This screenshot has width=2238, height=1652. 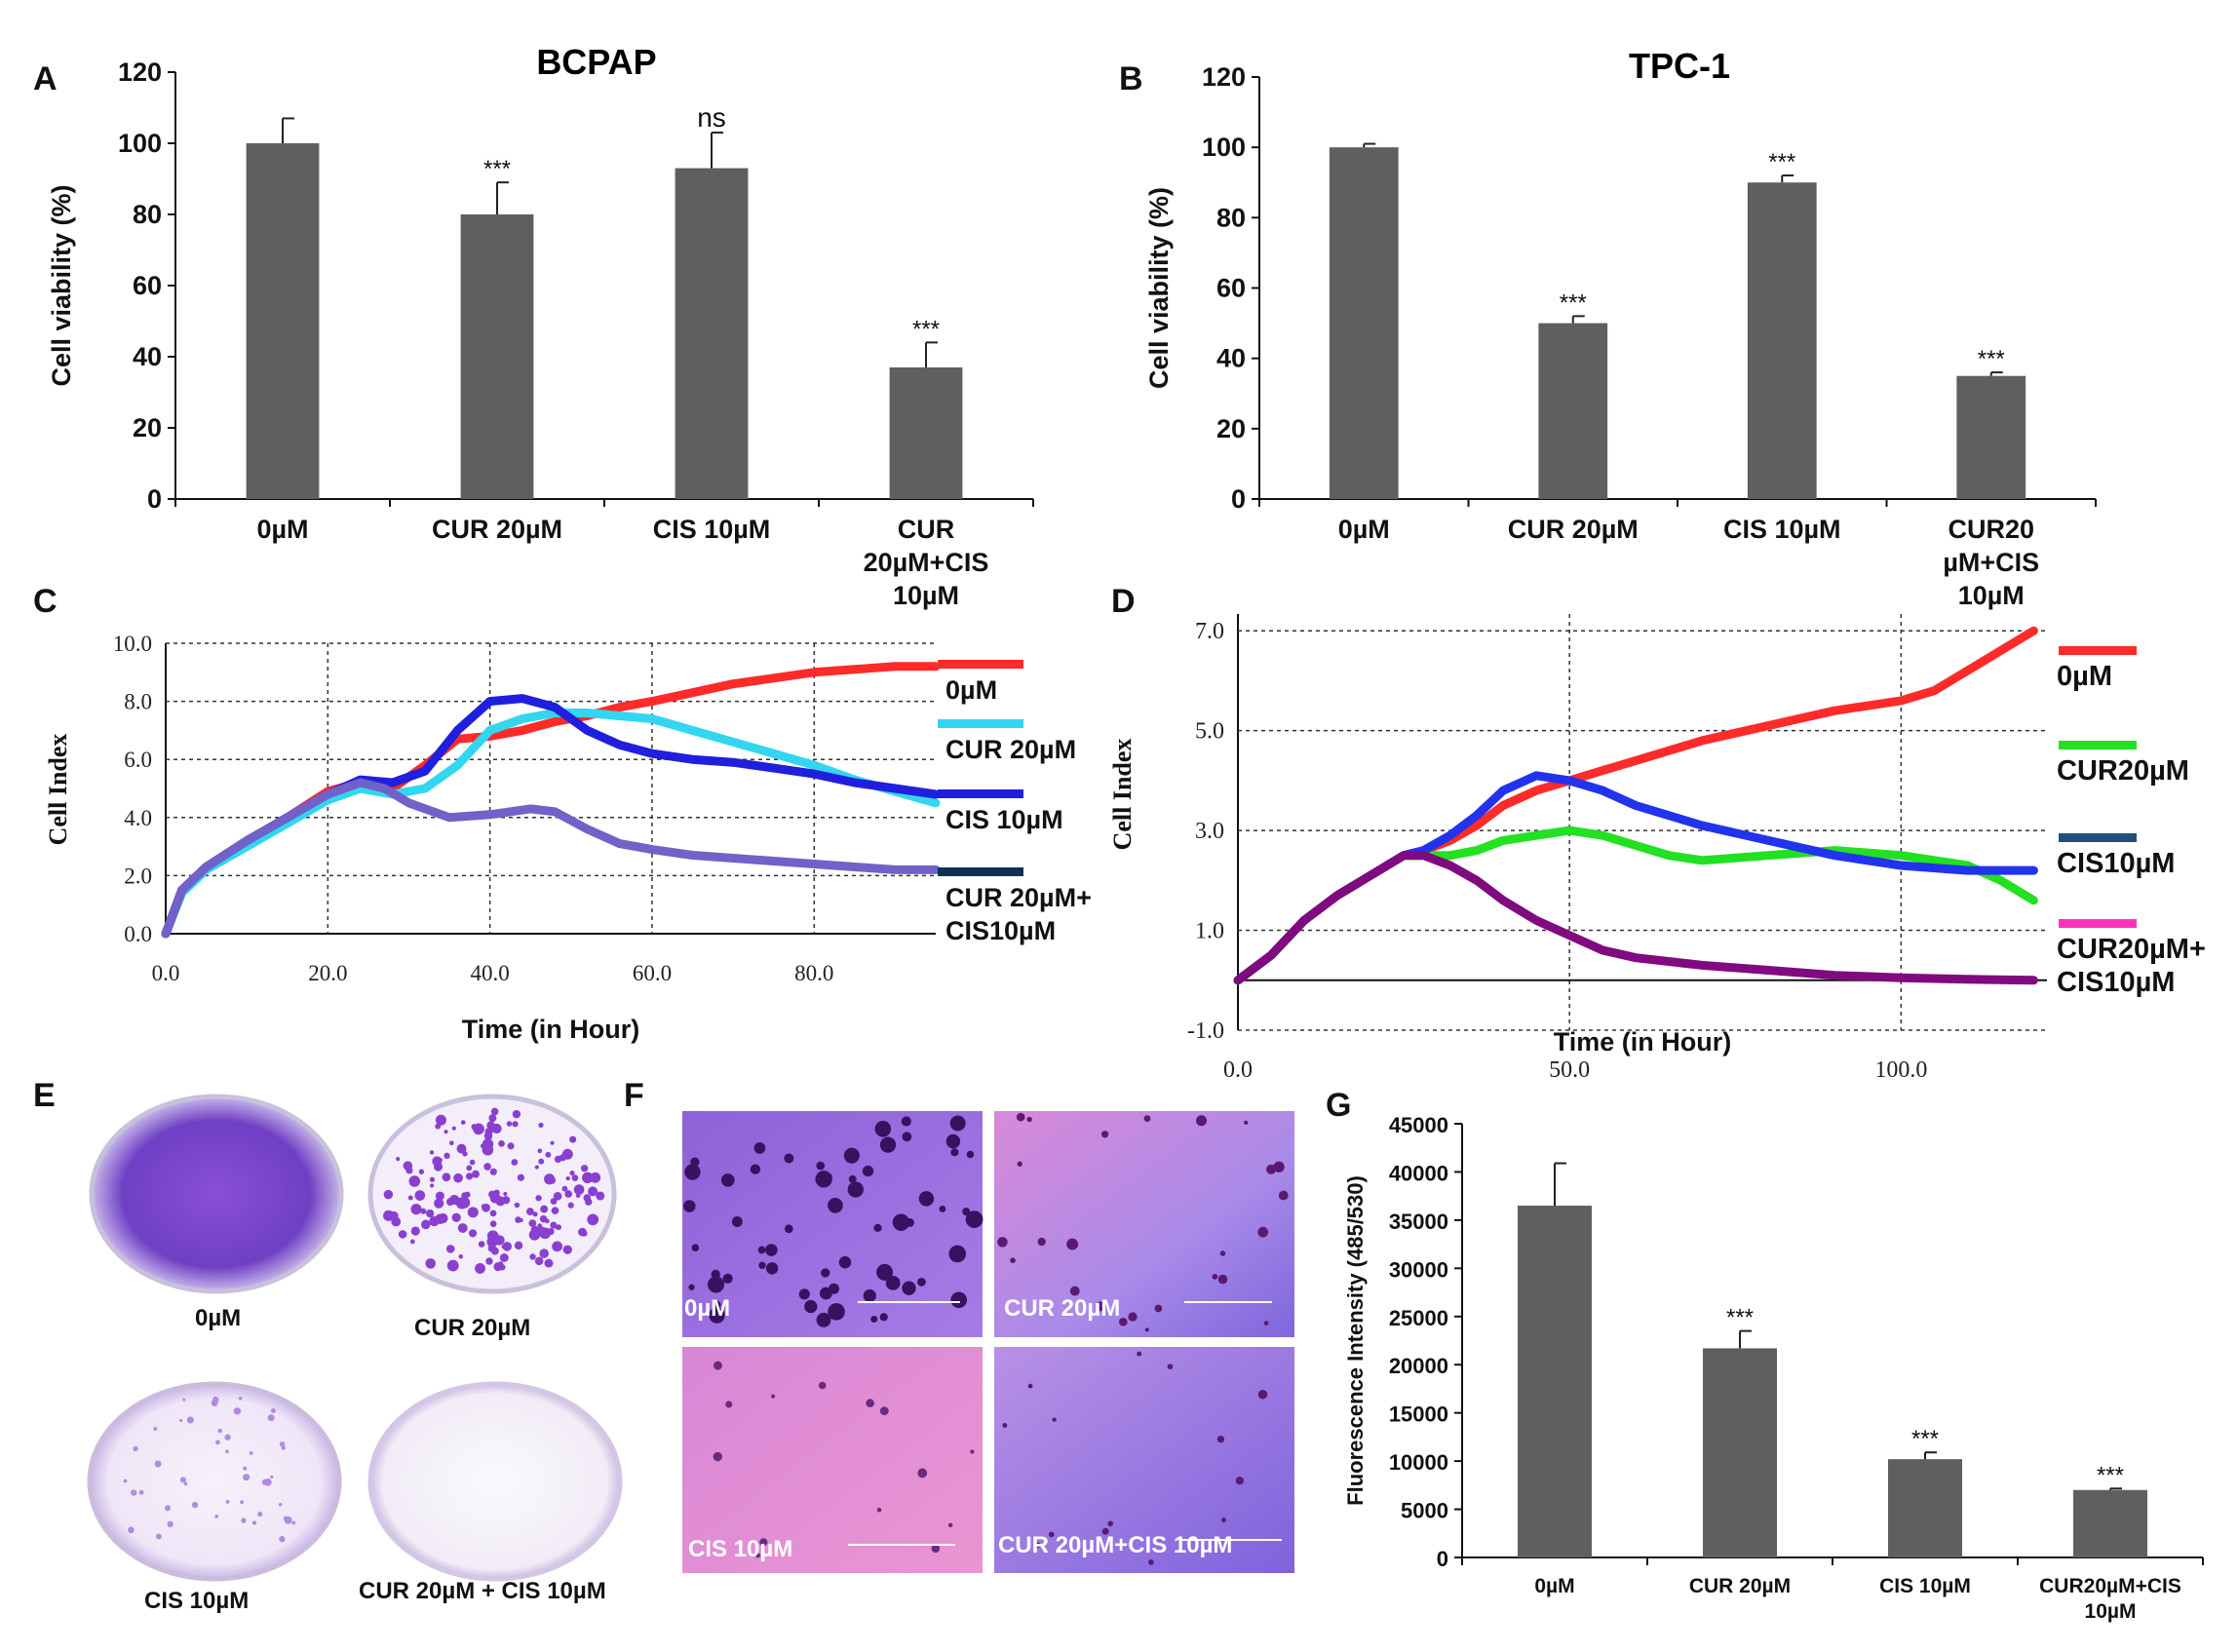 I want to click on micro-cis-10um, so click(x=833, y=1460).